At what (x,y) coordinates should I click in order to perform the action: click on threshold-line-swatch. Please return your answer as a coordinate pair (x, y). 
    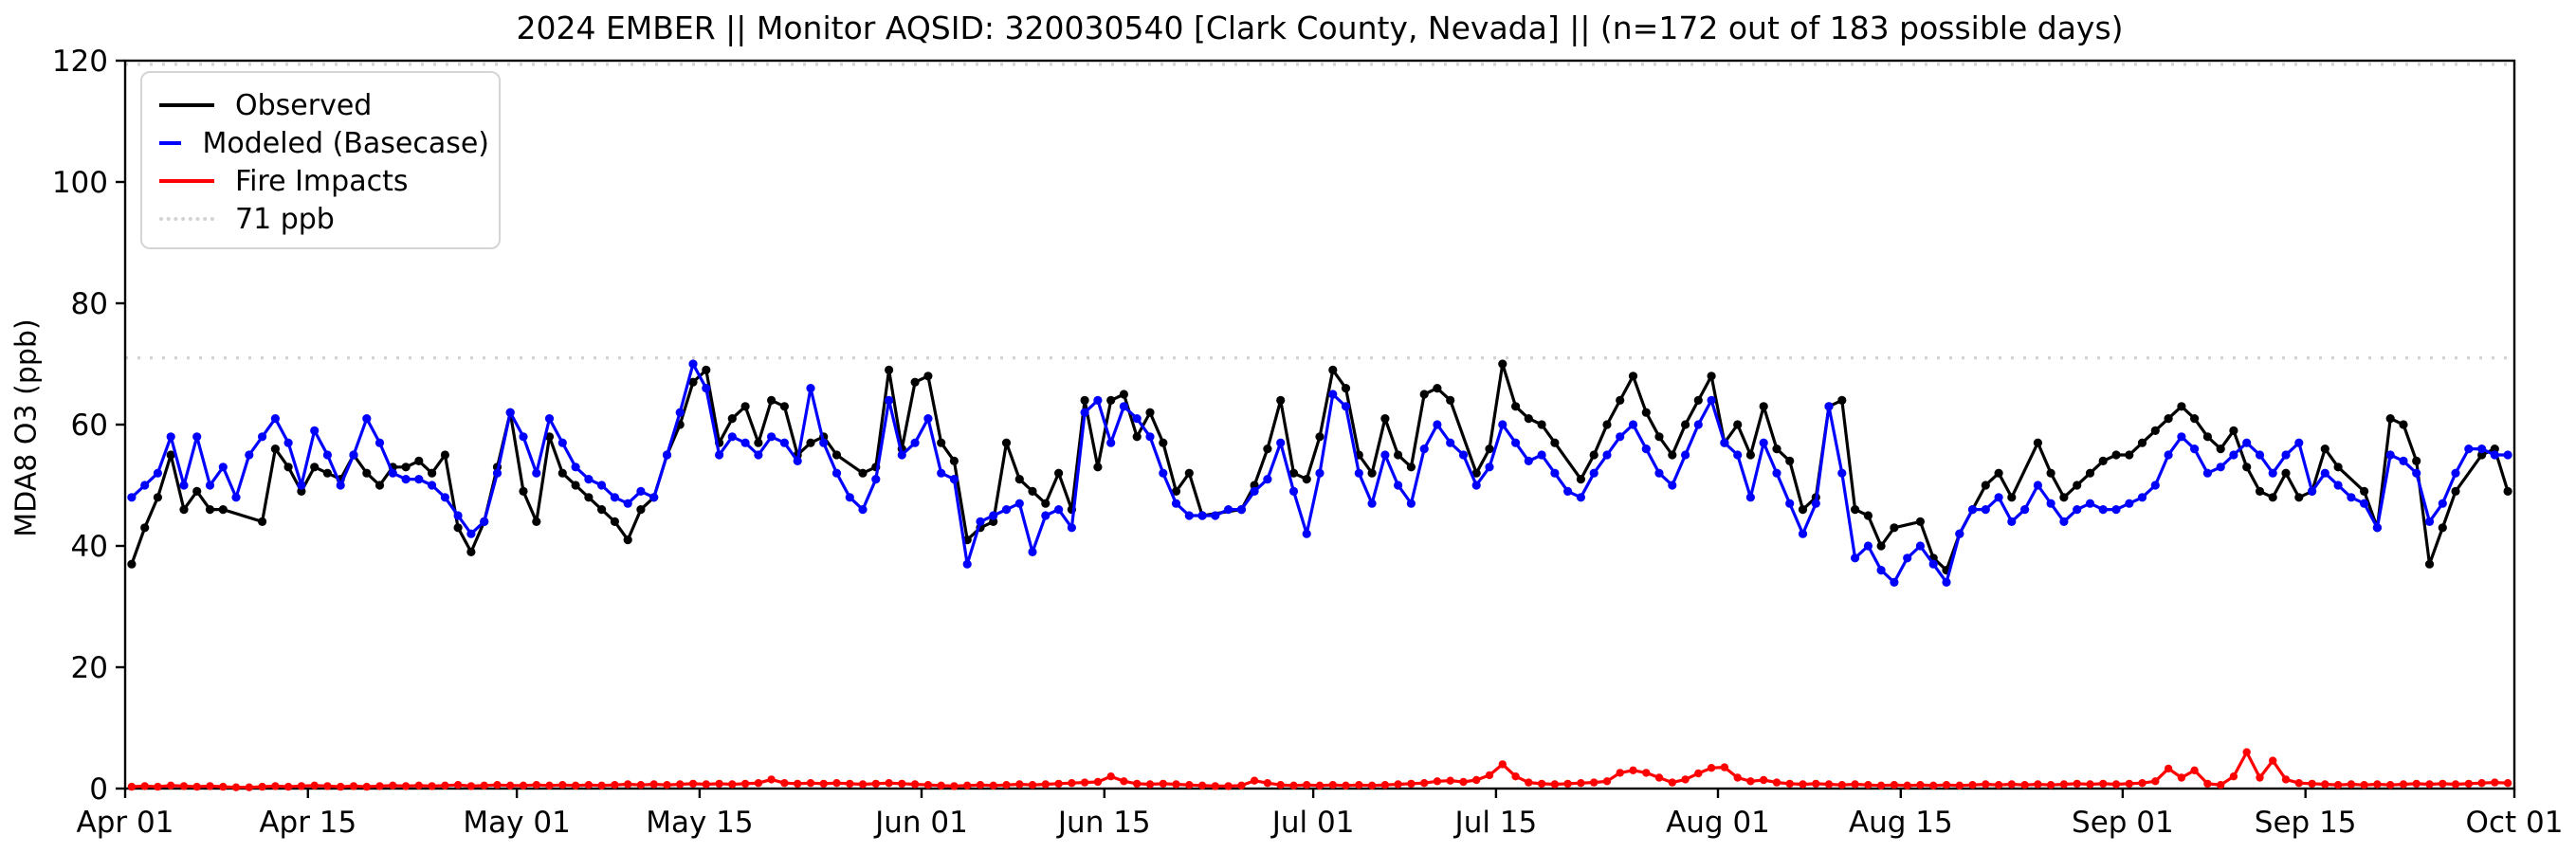
    Looking at the image, I should click on (186, 219).